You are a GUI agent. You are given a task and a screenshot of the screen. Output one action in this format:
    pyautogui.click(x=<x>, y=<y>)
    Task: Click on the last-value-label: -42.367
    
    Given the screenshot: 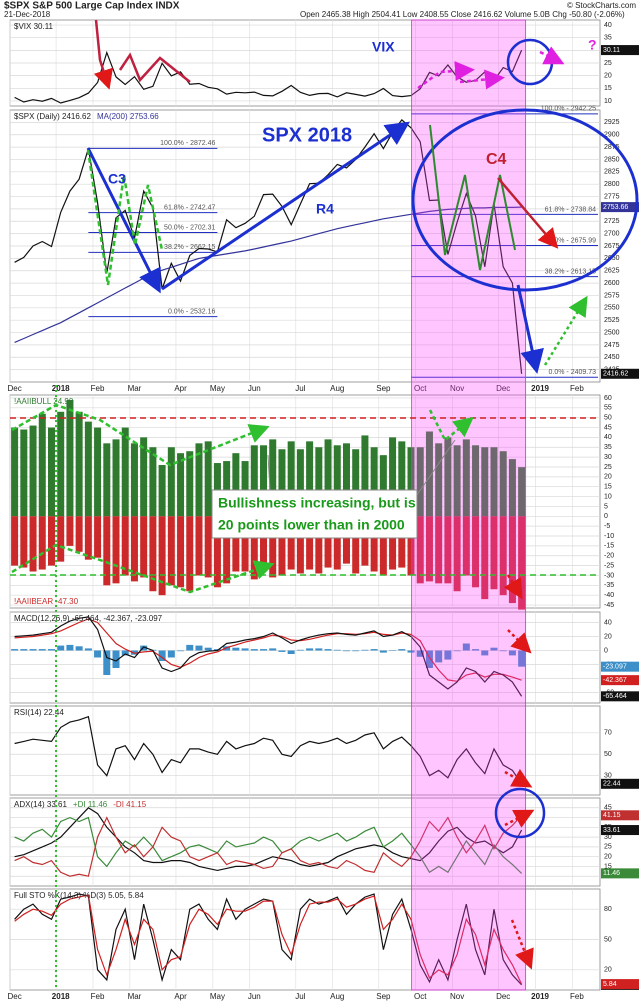 What is the action you would take?
    pyautogui.click(x=615, y=680)
    